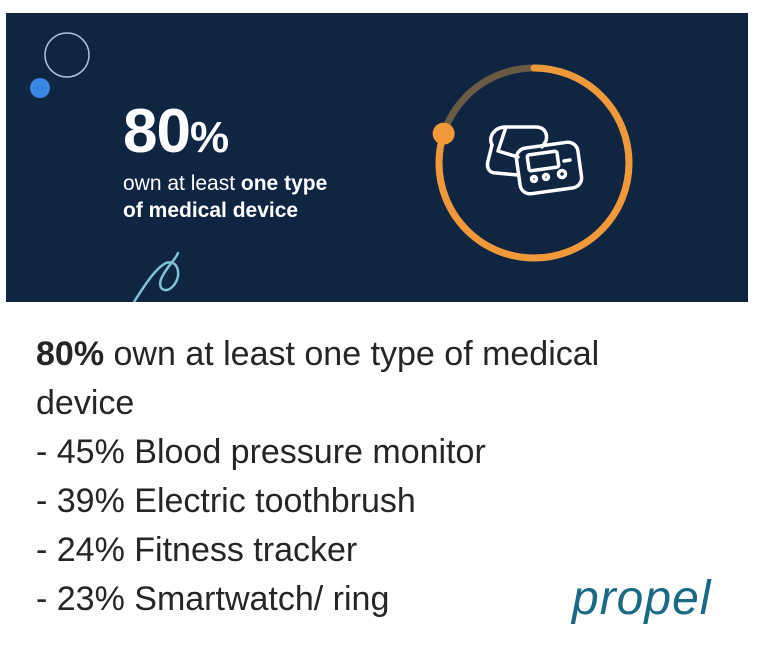 Image resolution: width=768 pixels, height=661 pixels. Describe the element at coordinates (157, 131) in the screenshot. I see `stat-number: 80` at that location.